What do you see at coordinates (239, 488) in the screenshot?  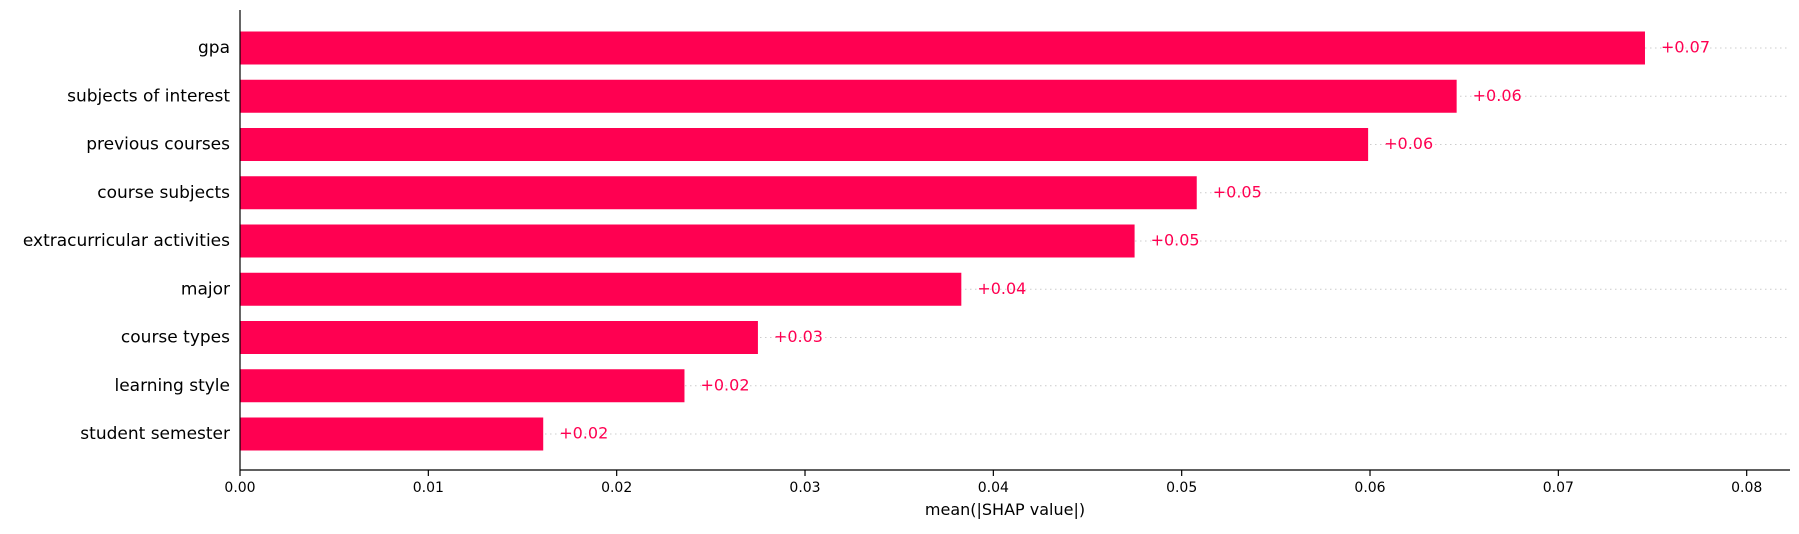 I see `x-tick-label: 0.00` at bounding box center [239, 488].